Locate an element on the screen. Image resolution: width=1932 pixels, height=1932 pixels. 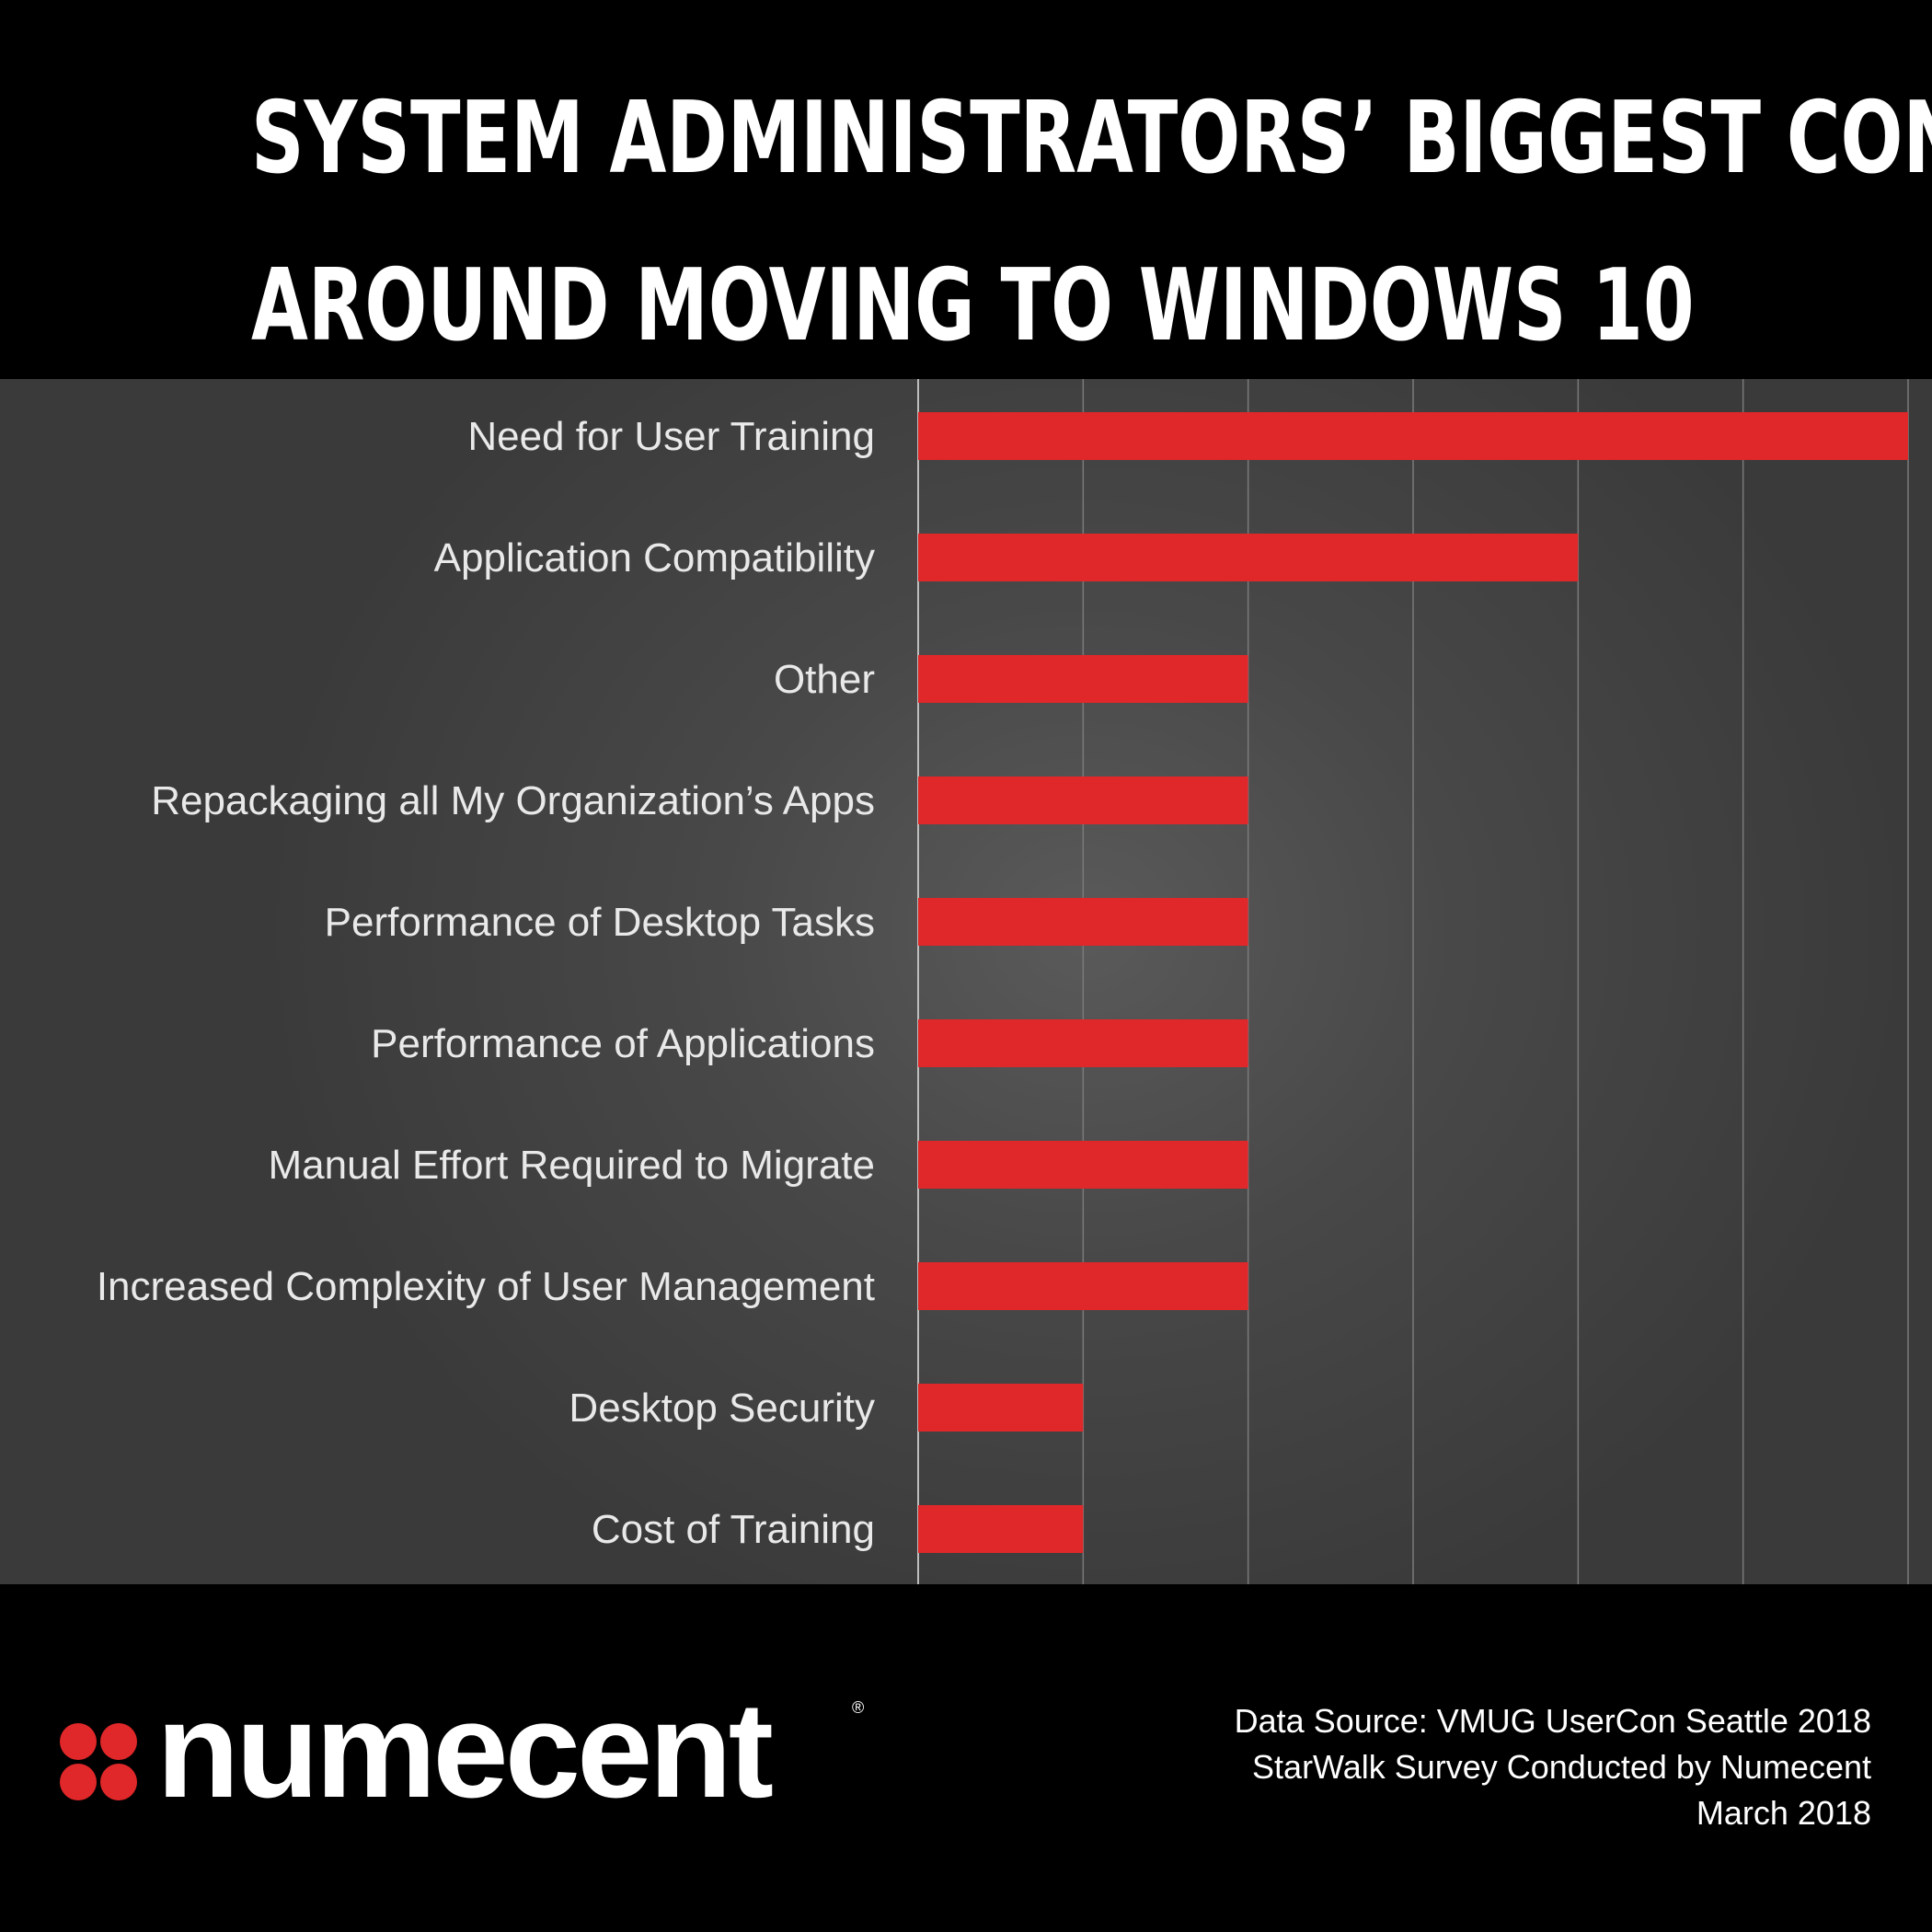
source-line-2: StarWalk Survey Conducted by Numecent is located at coordinates (1561, 1767).